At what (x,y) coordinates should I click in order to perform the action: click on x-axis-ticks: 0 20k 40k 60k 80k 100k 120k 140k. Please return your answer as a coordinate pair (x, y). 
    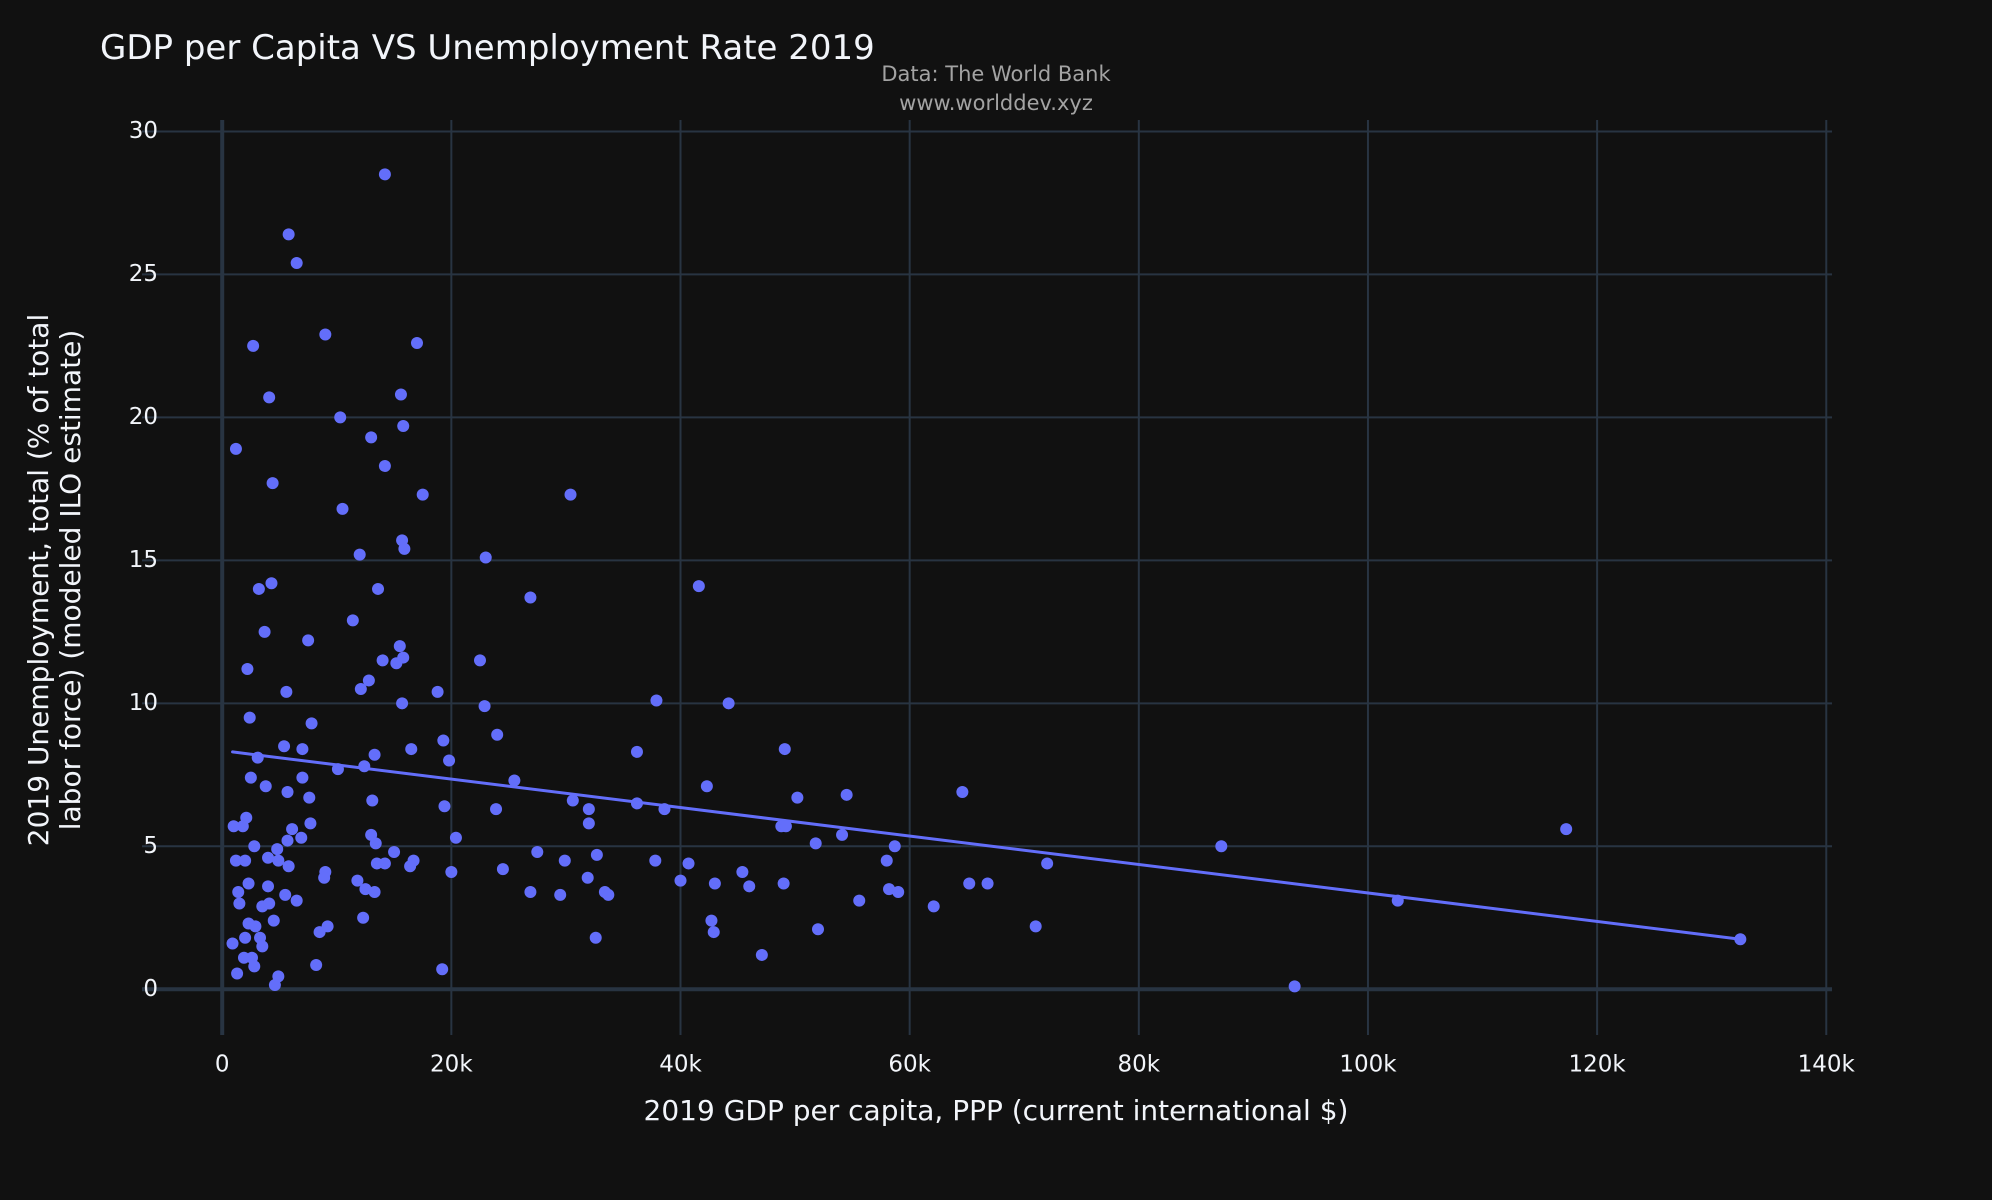
    Looking at the image, I should click on (1035, 1065).